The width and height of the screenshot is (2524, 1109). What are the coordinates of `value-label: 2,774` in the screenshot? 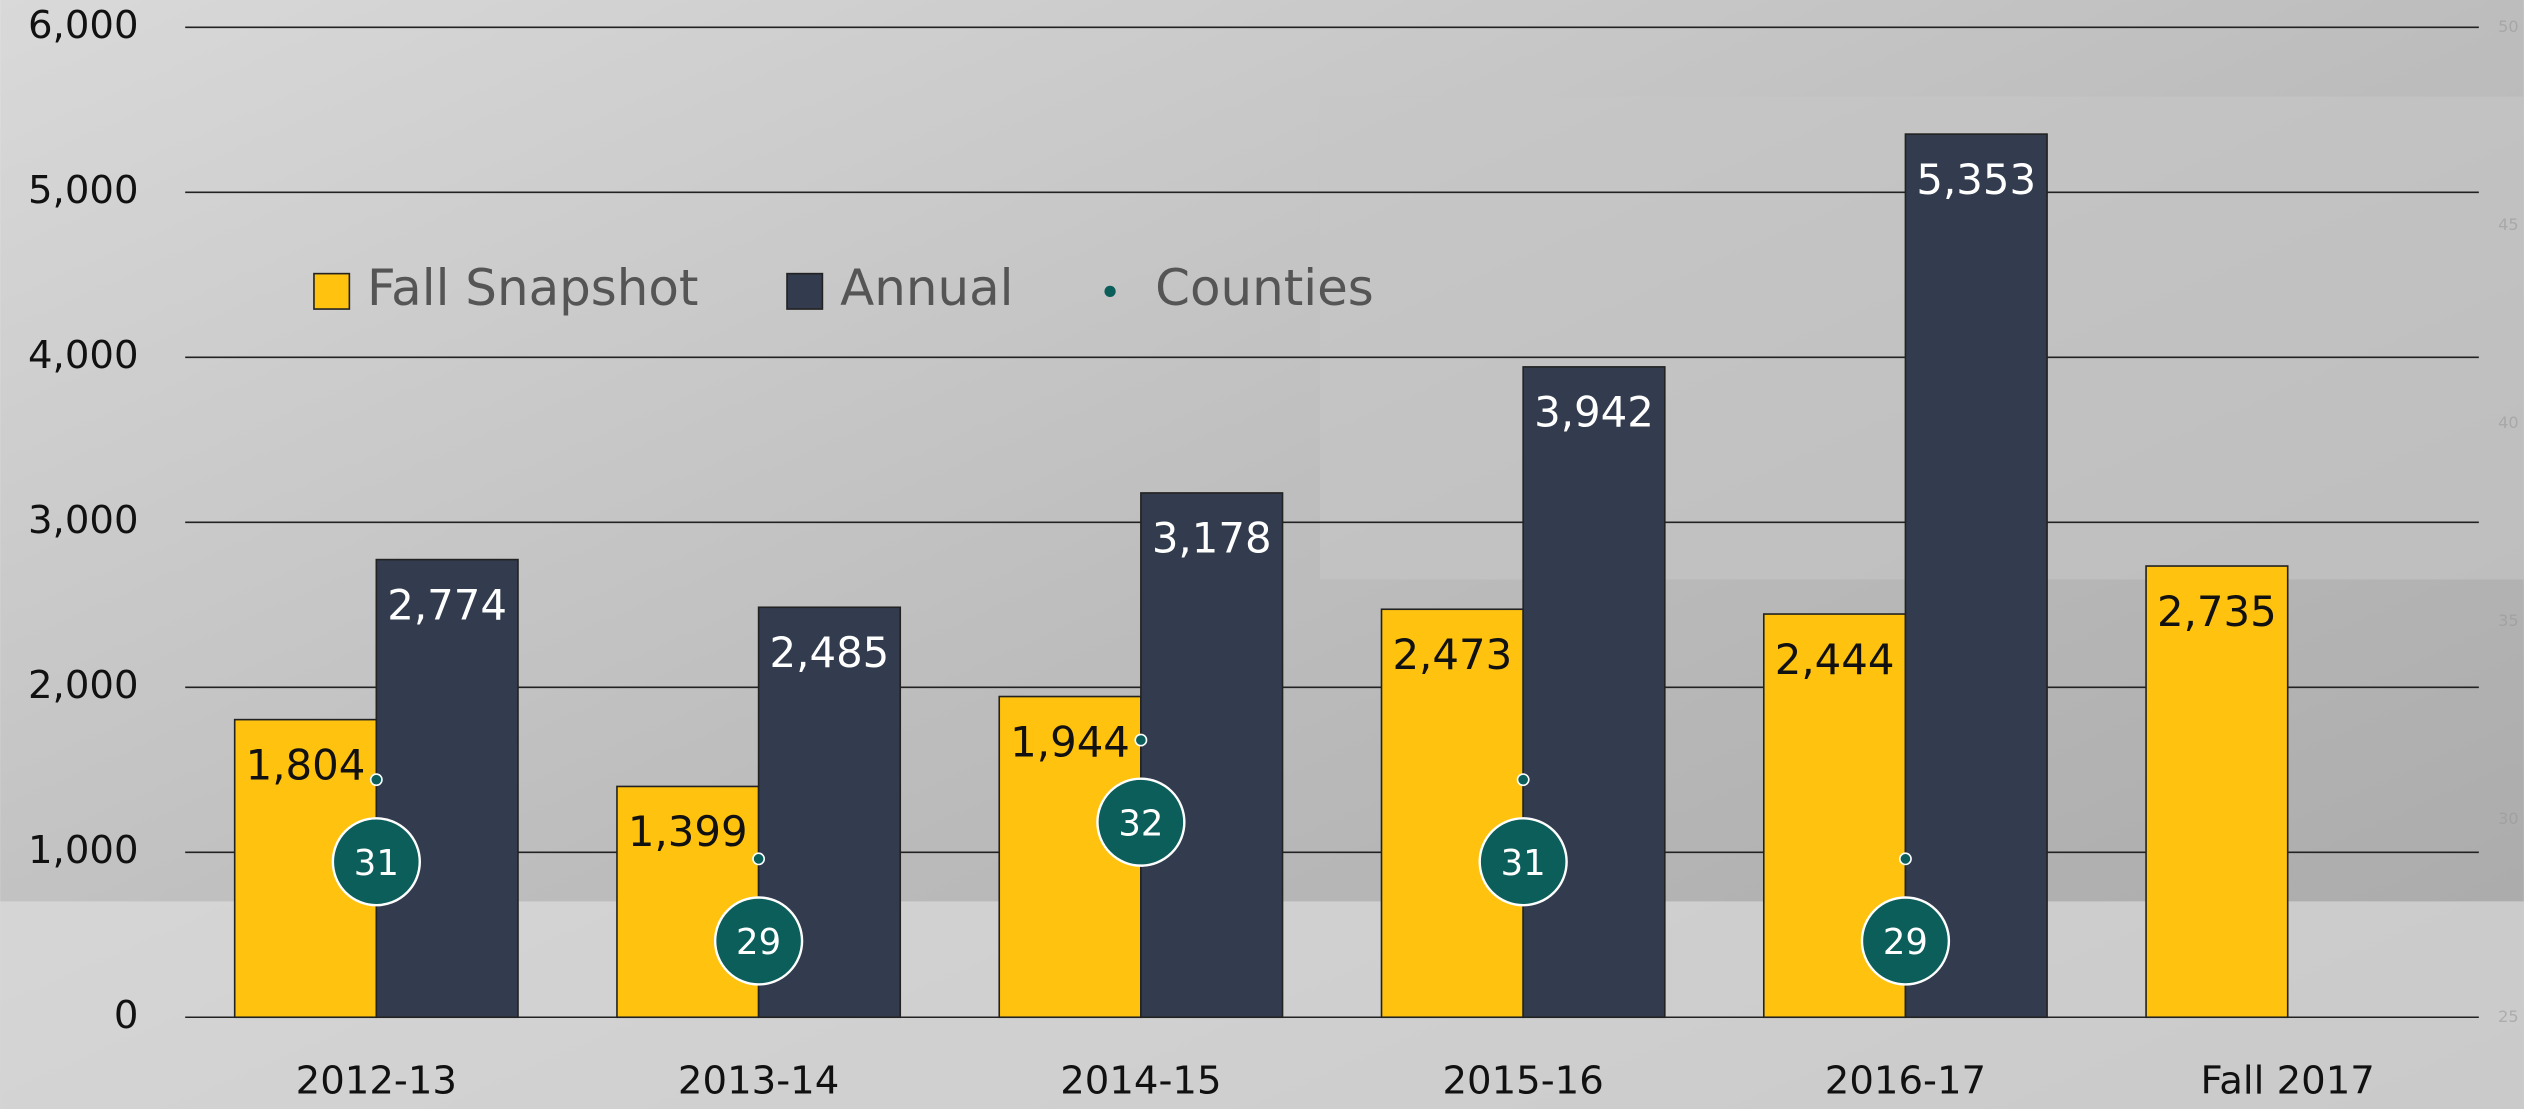 It's located at (447, 604).